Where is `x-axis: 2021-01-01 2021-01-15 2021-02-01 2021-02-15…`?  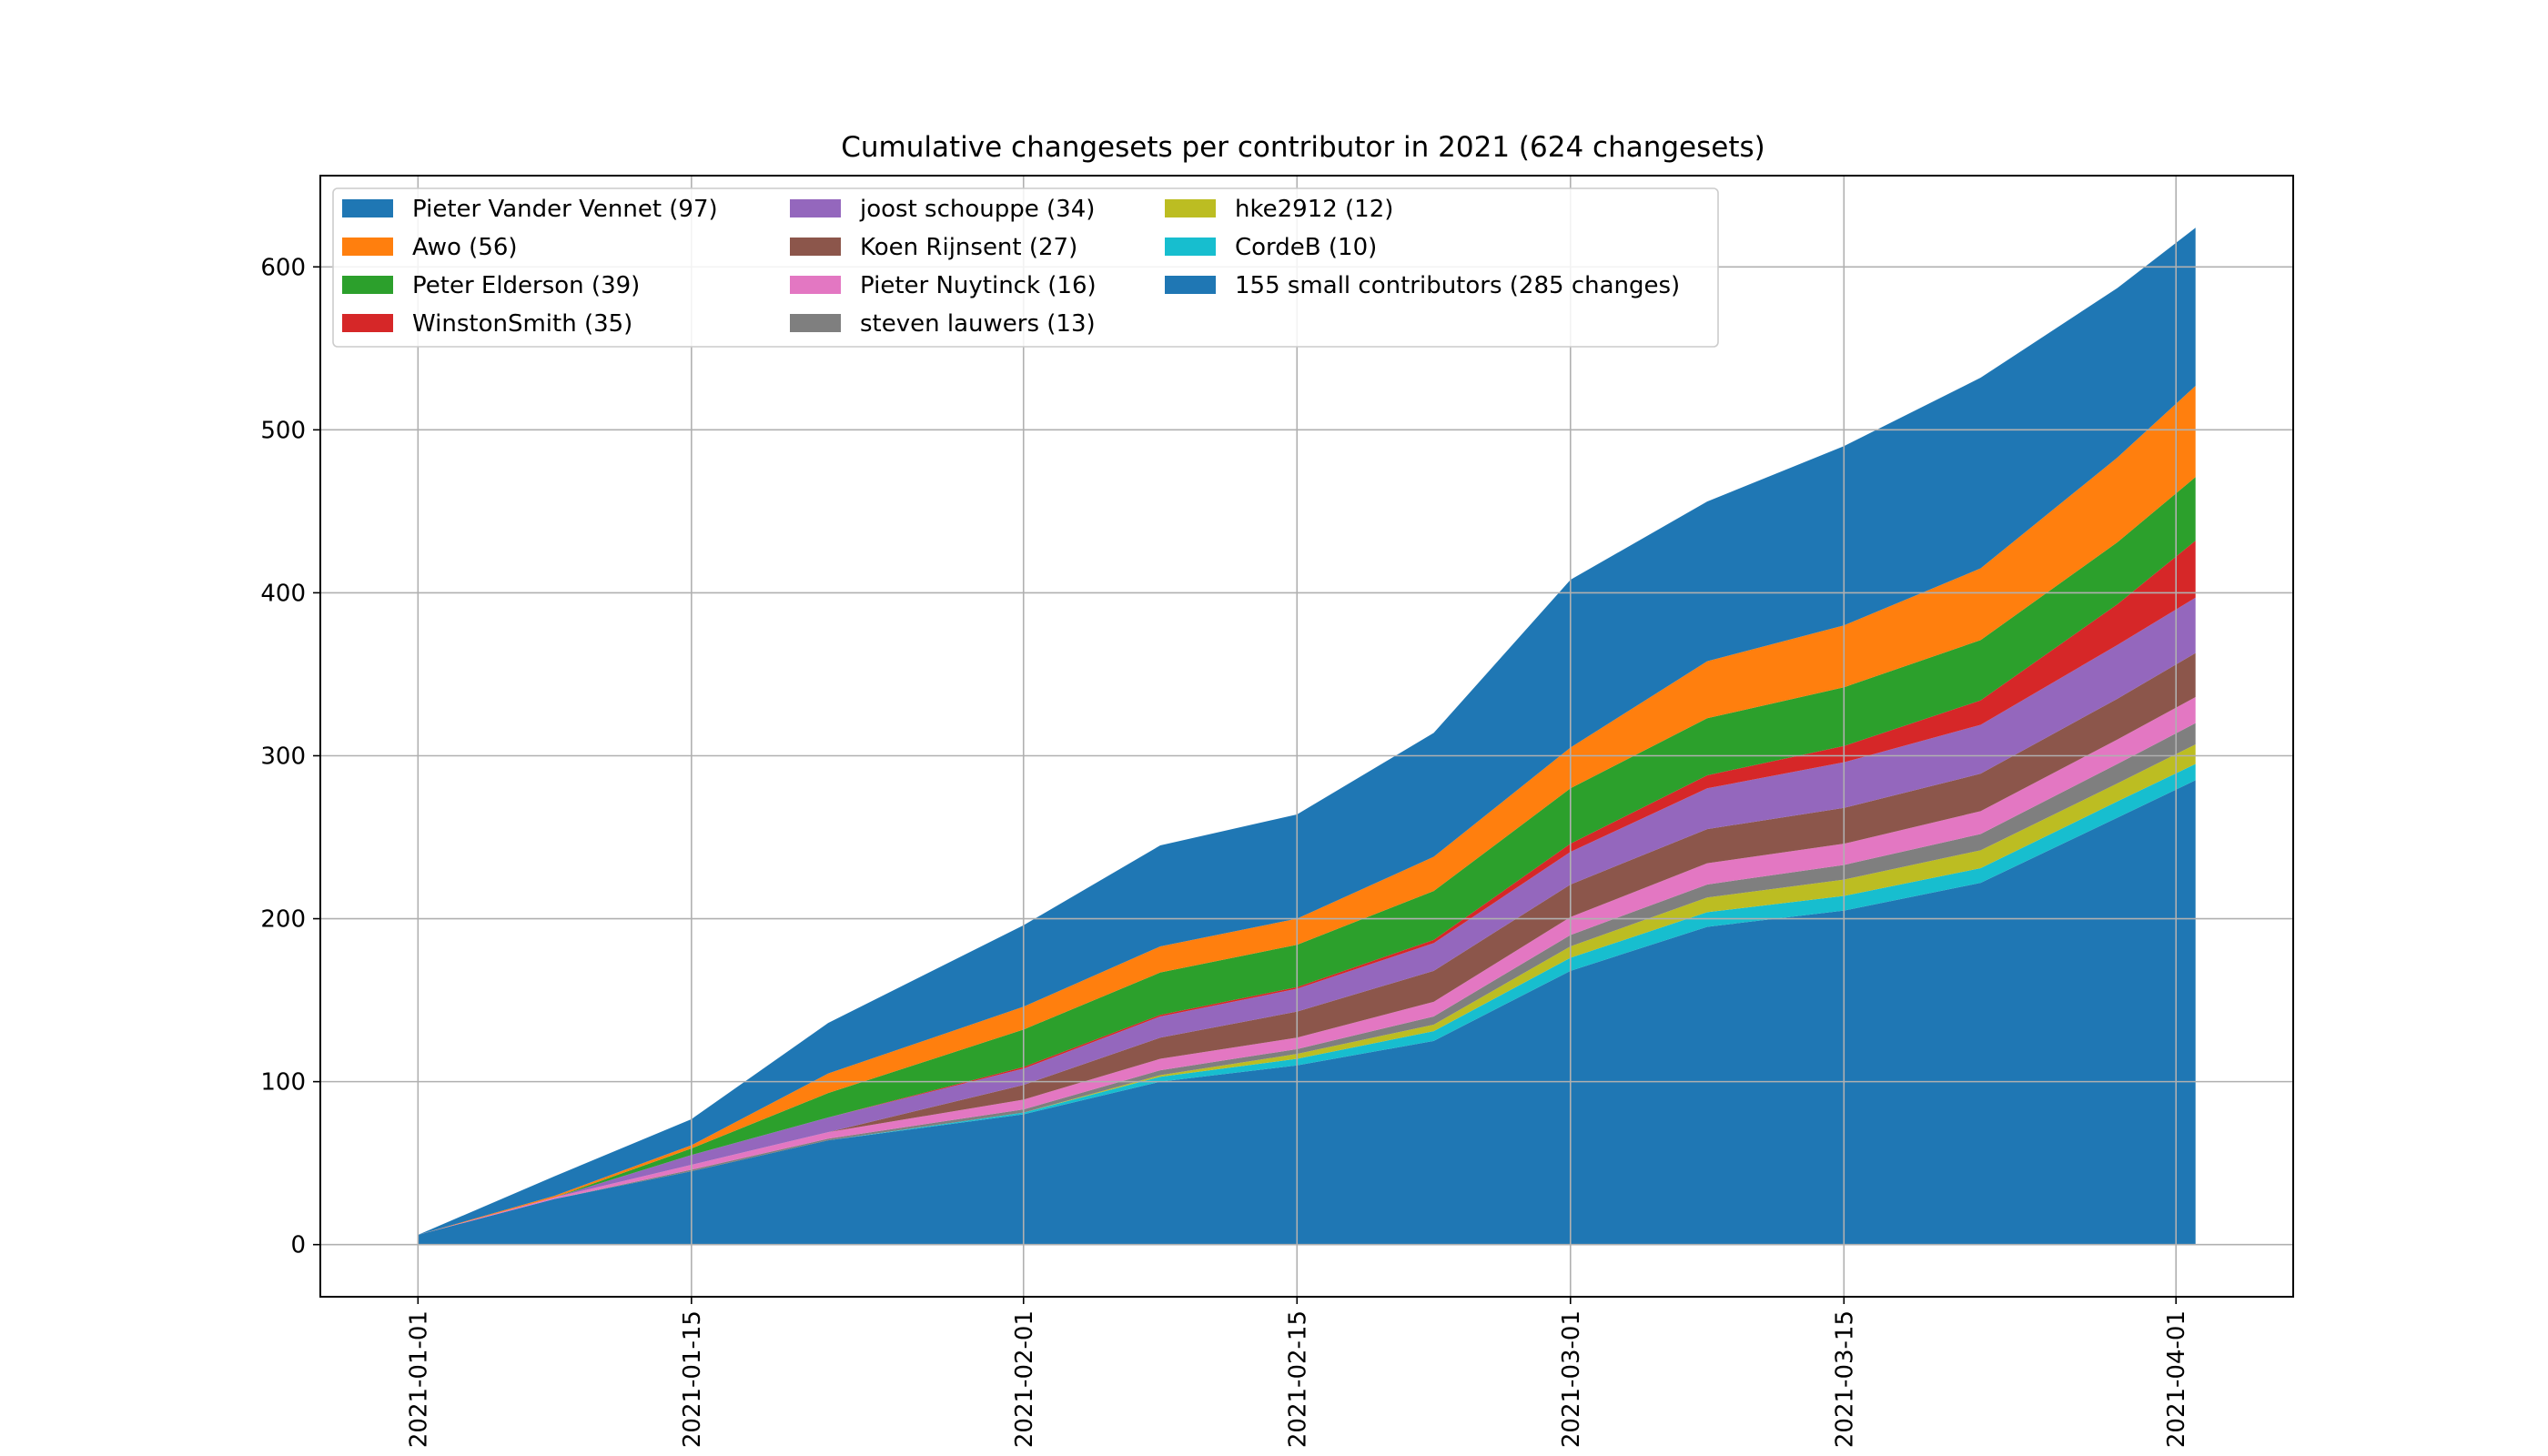
x-axis: 2021-01-01 2021-01-15 2021-02-01 2021-02-15… is located at coordinates (1297, 1373).